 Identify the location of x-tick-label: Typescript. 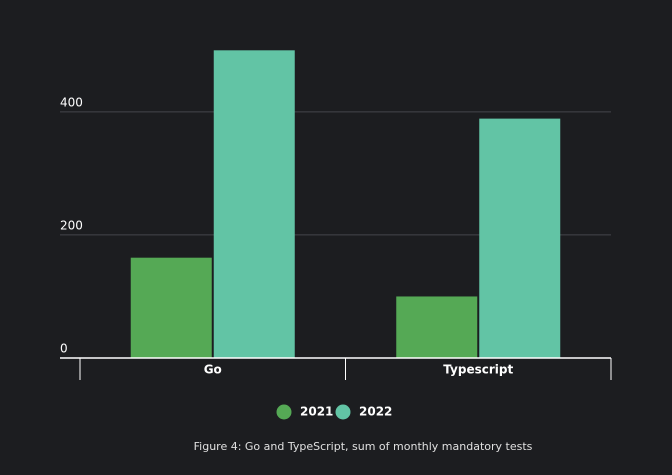
(478, 370).